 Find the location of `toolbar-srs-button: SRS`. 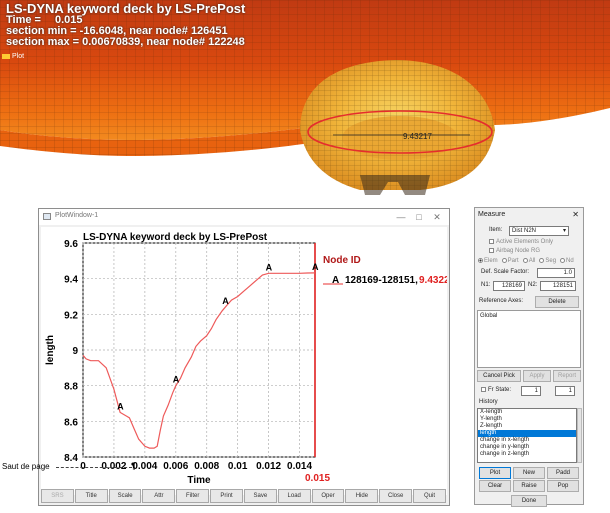

toolbar-srs-button: SRS is located at coordinates (57, 496).